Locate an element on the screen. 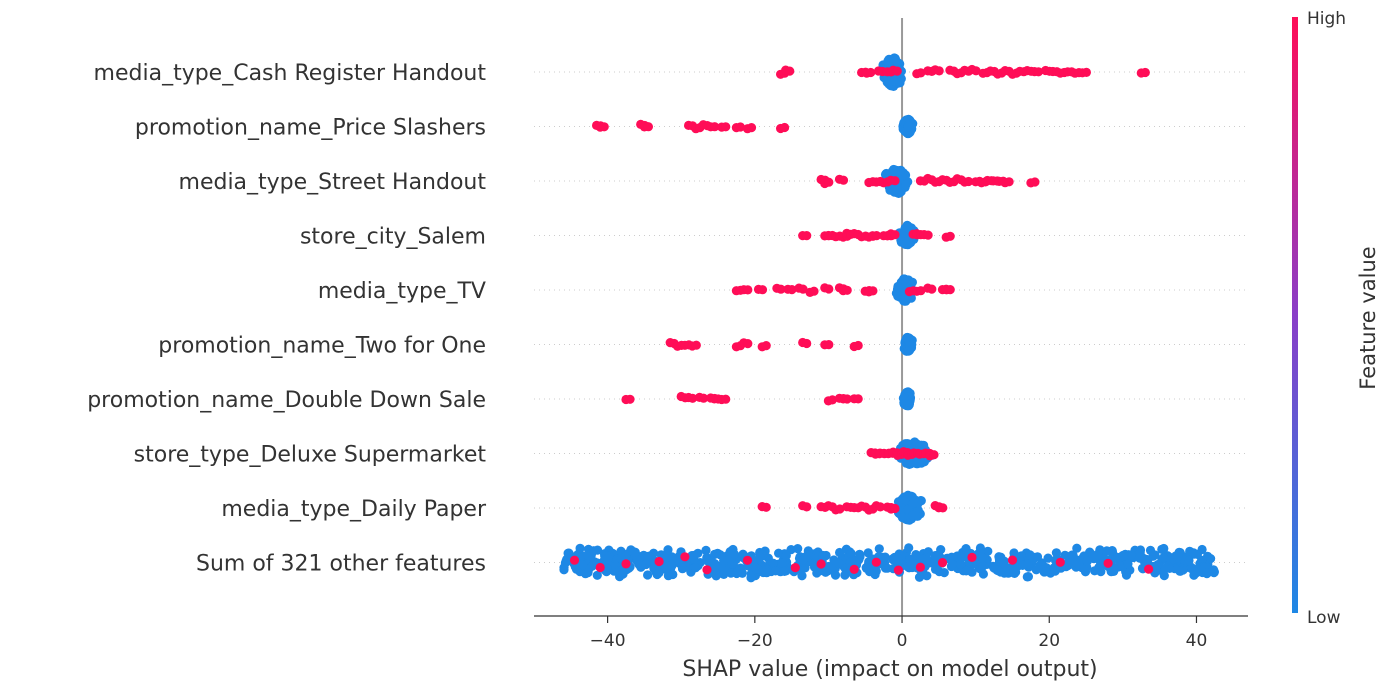  feature-label: promotion_name_Double Down Sale is located at coordinates (286, 400).